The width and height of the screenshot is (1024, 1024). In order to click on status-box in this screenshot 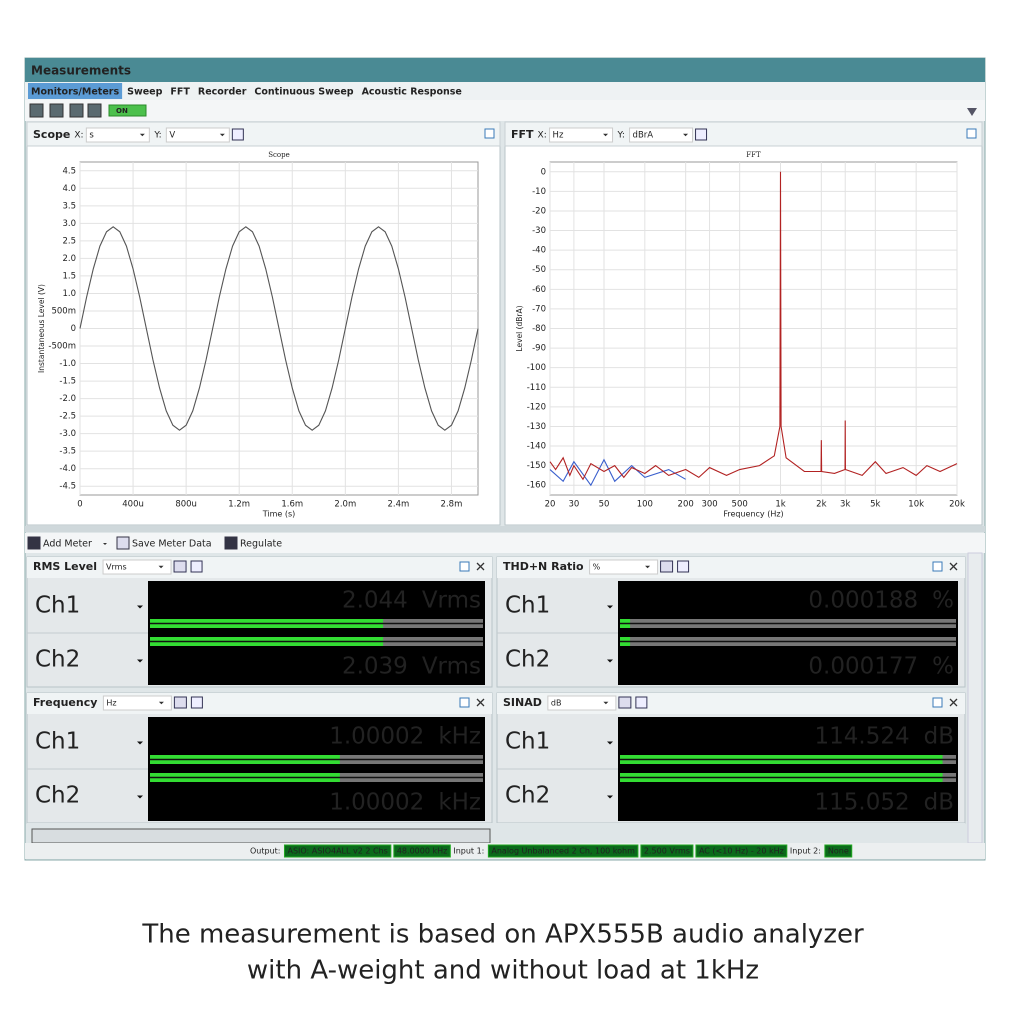, I will do `click(667, 851)`.